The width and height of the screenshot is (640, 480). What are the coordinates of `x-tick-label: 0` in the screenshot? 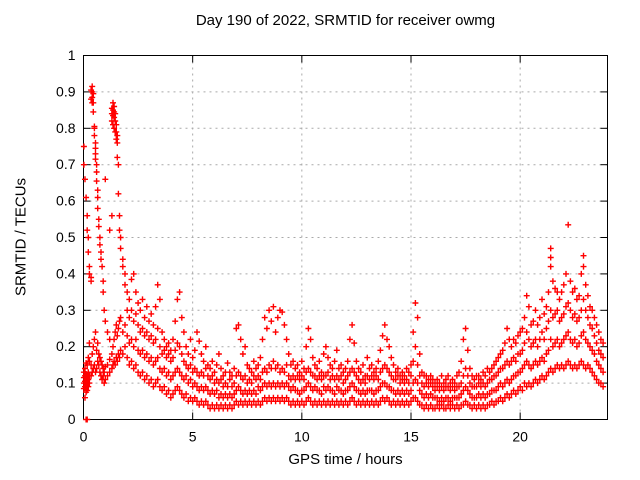 It's located at (84, 437).